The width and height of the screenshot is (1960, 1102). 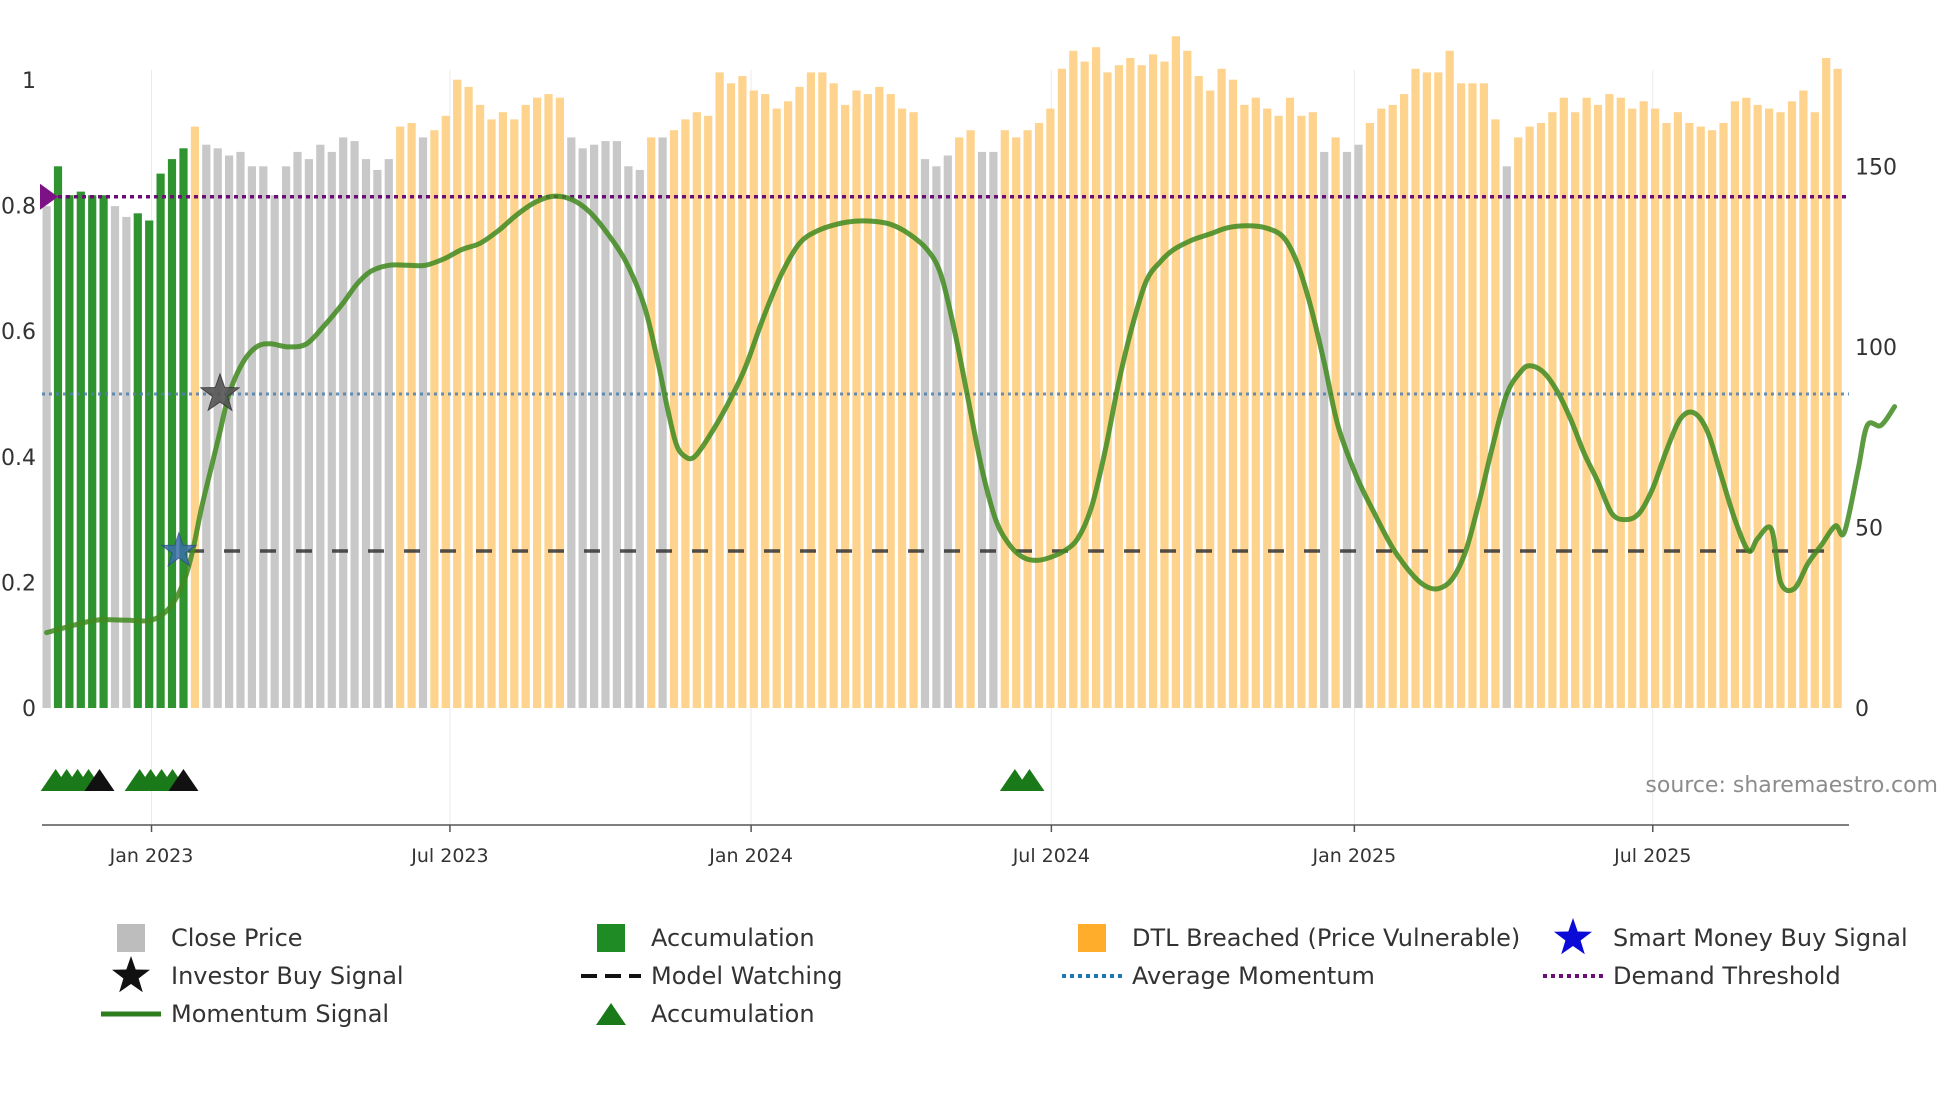 I want to click on x-tick-label: Jul 2024, so click(x=1051, y=856).